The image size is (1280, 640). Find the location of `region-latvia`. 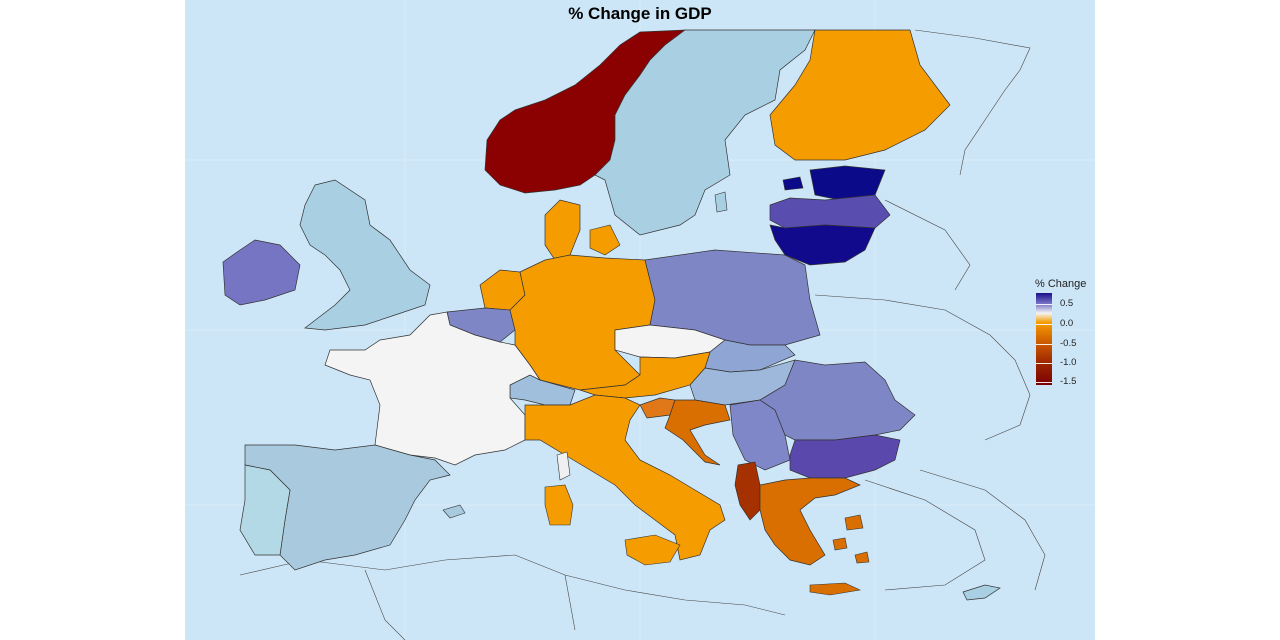

region-latvia is located at coordinates (830, 211).